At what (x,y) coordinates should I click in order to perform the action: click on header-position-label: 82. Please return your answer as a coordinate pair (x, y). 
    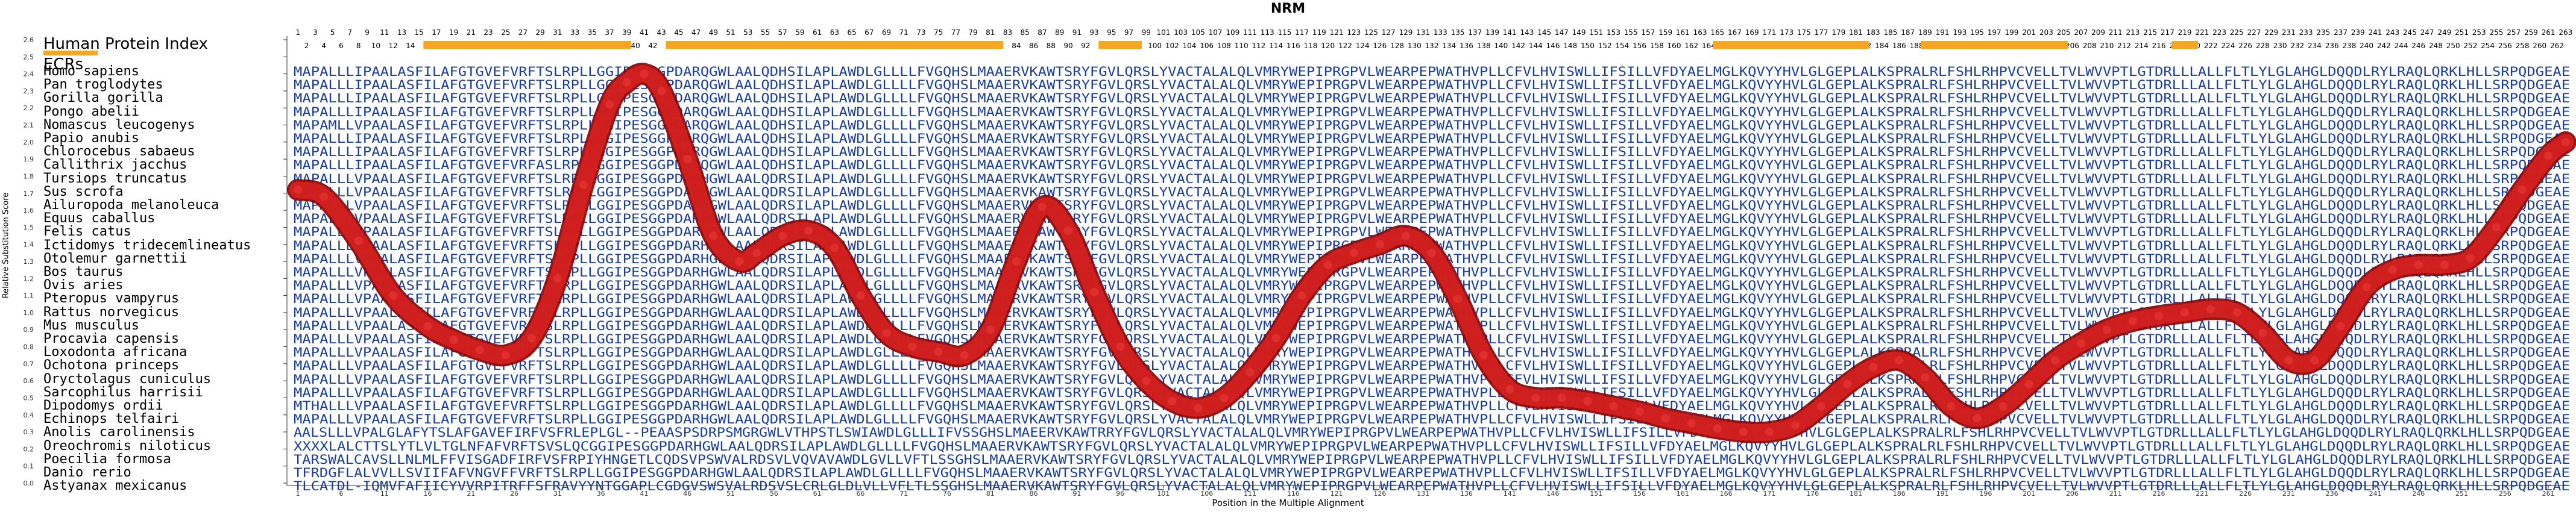
    Looking at the image, I should click on (998, 46).